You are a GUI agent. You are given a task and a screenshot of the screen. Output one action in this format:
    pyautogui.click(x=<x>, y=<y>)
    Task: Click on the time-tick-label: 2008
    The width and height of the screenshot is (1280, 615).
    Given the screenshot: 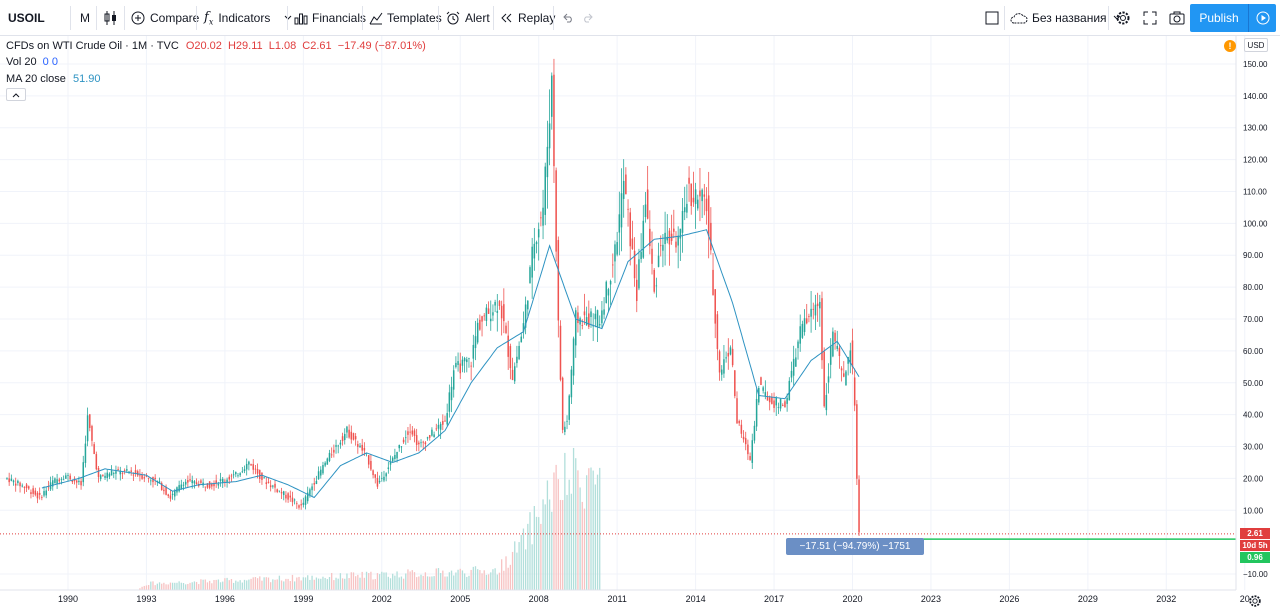 What is the action you would take?
    pyautogui.click(x=539, y=599)
    